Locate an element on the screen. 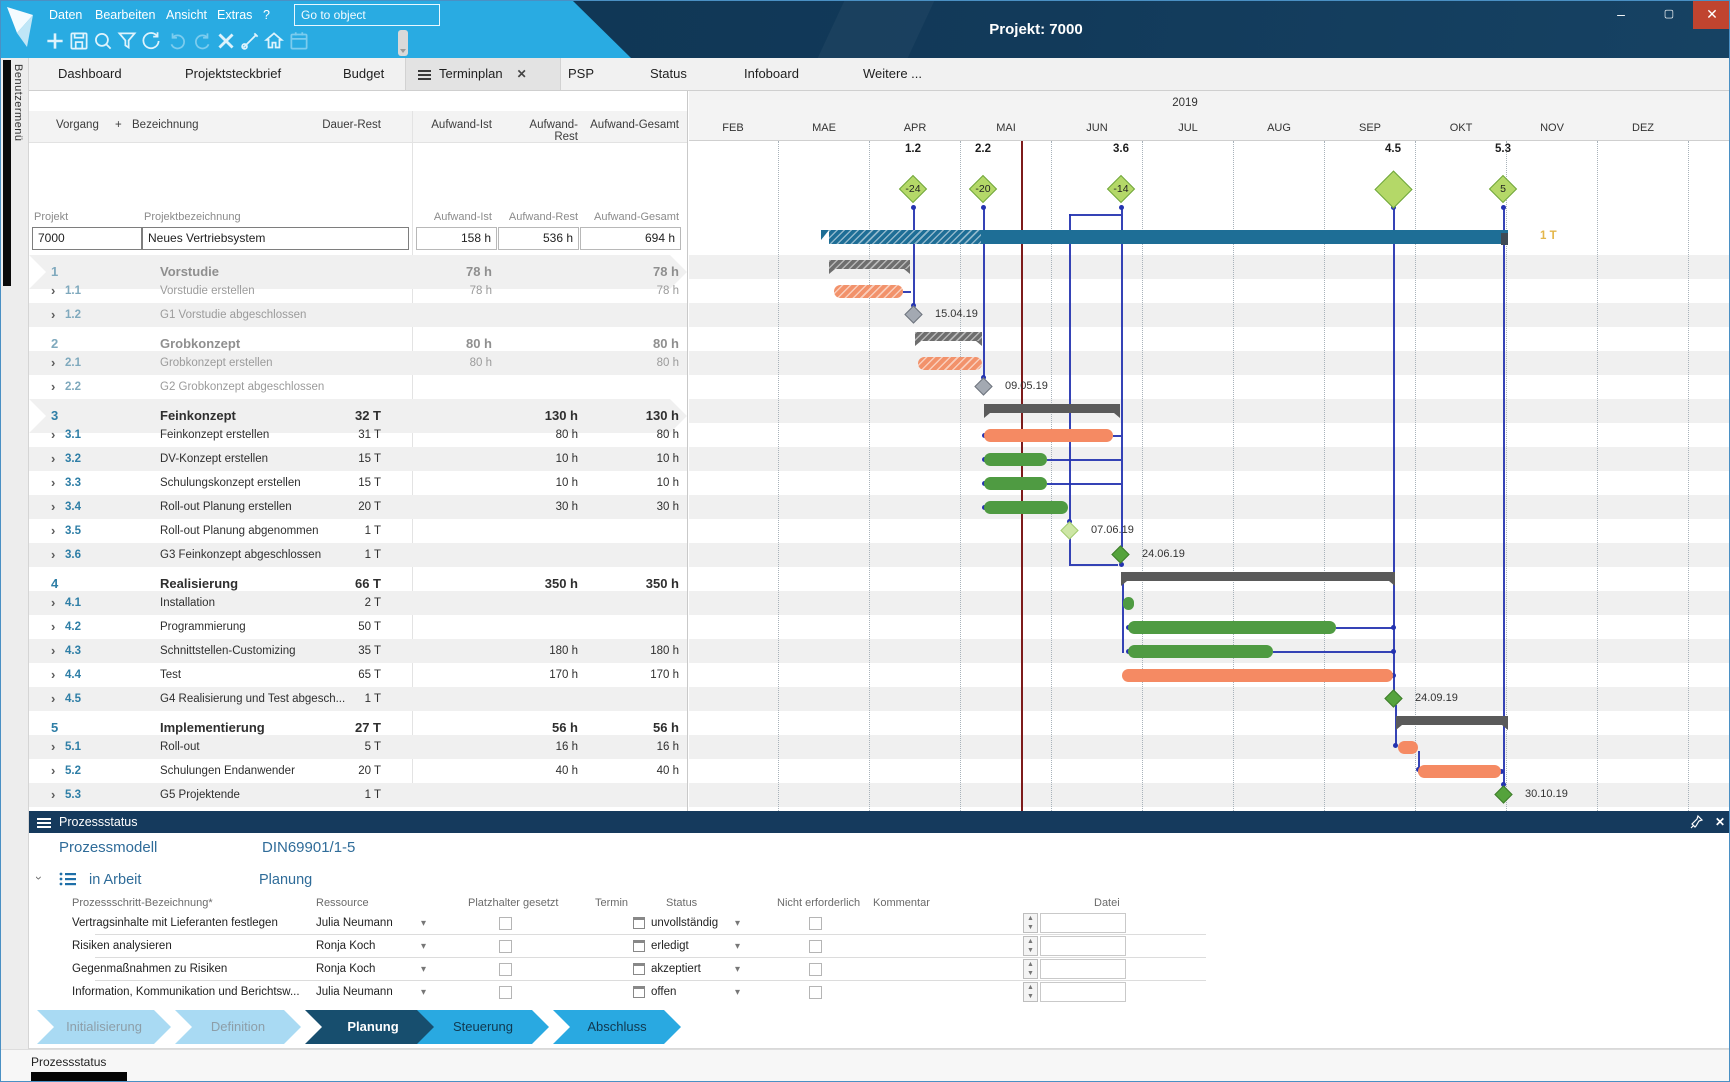 The width and height of the screenshot is (1730, 1082). refresh-icon is located at coordinates (151, 41).